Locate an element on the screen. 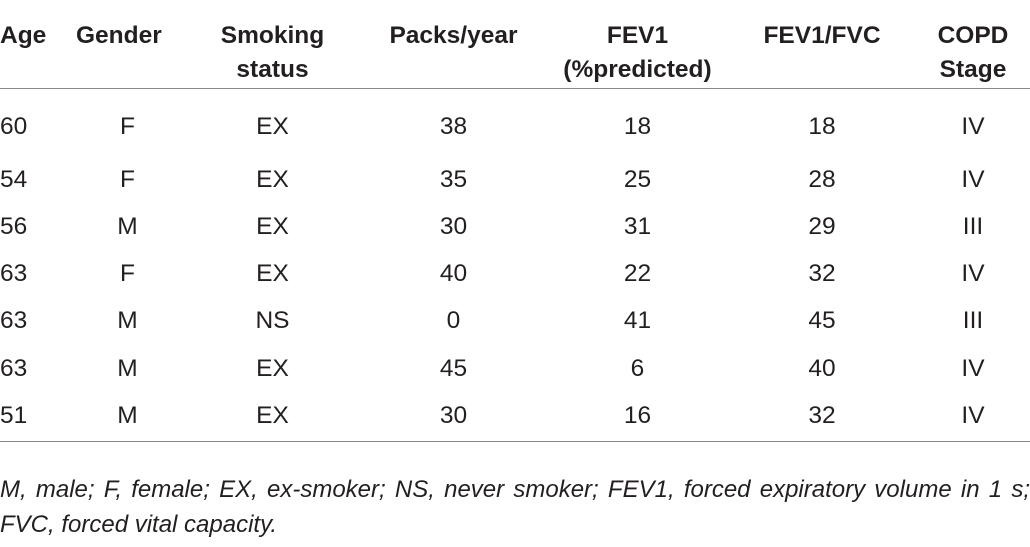  header-copd-stage-line2: Stage is located at coordinates (973, 69).